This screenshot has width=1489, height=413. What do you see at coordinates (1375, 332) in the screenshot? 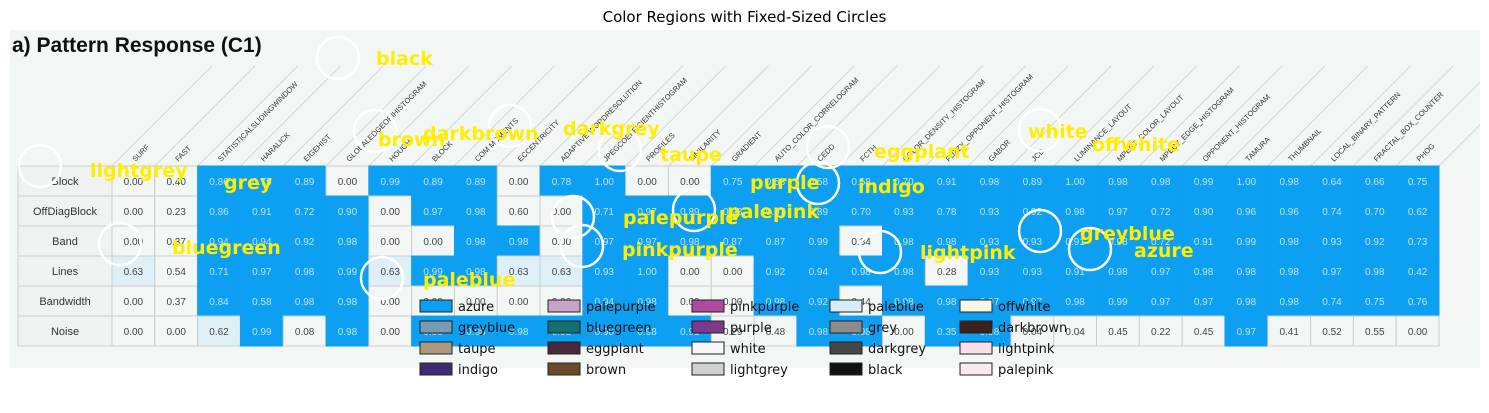
I see `cell-value: 0.55` at bounding box center [1375, 332].